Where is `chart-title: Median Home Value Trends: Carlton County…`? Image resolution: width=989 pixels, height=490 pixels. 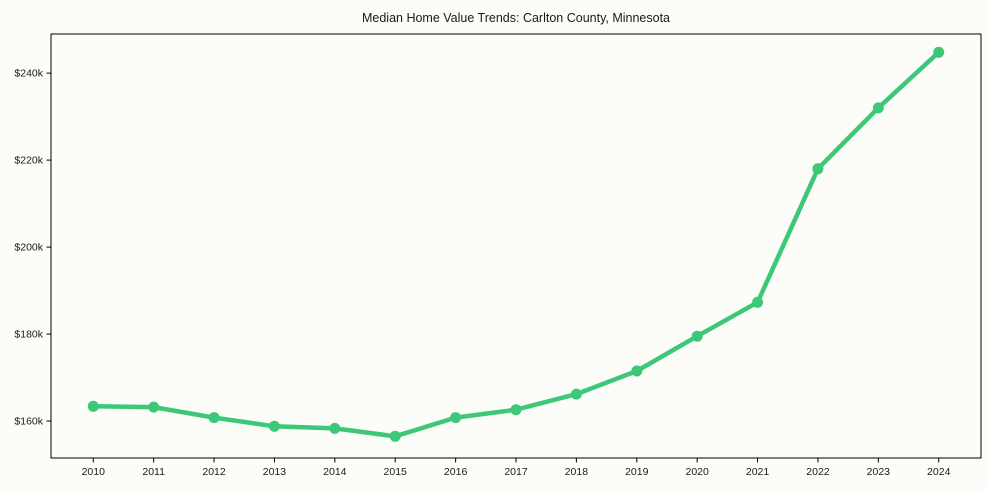
chart-title: Median Home Value Trends: Carlton County… is located at coordinates (516, 18).